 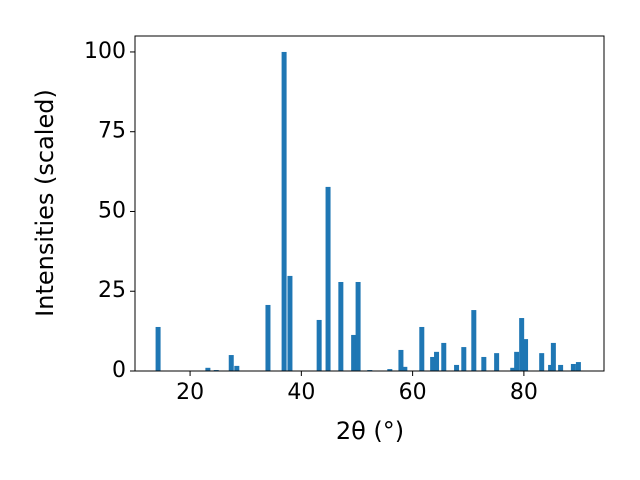 I want to click on x-axis-title: 2θ (°), so click(x=370, y=431).